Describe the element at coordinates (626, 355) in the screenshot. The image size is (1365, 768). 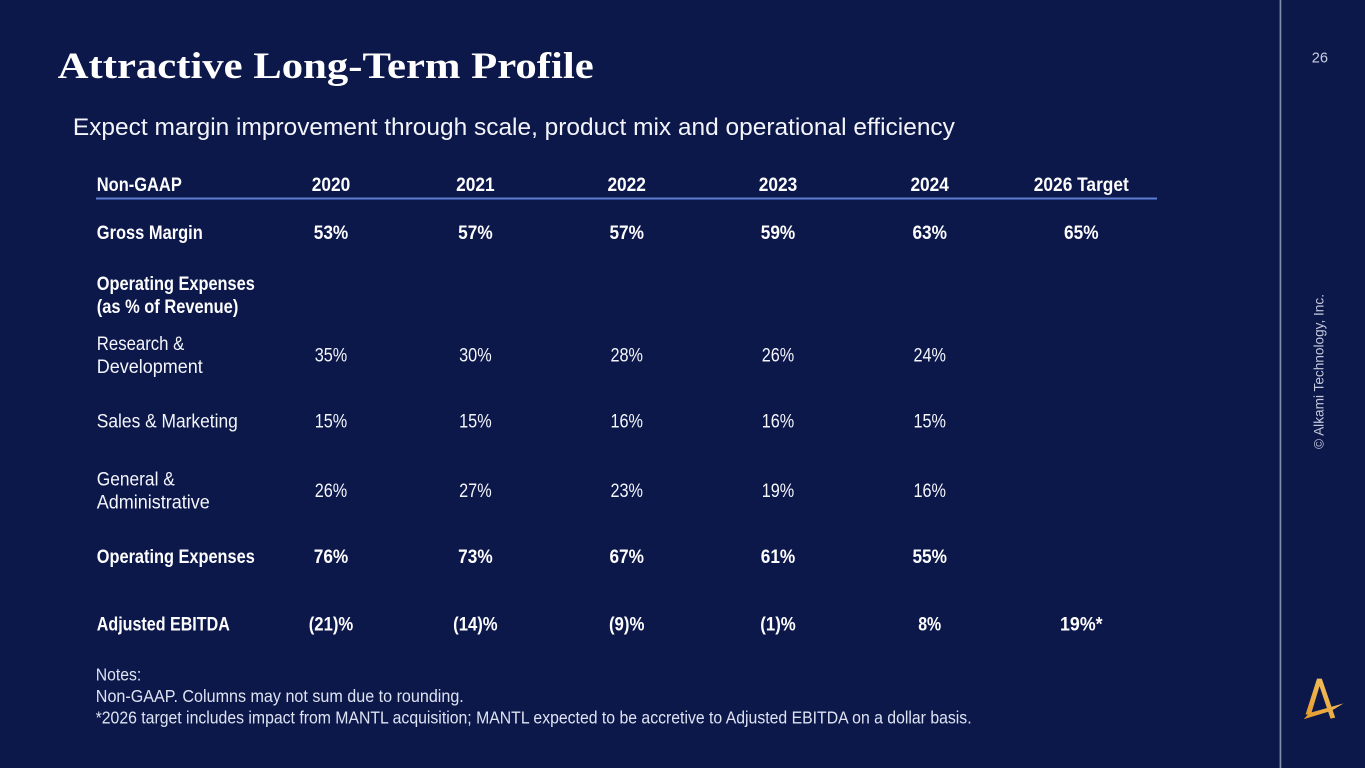
I see `svg-text: 28%` at that location.